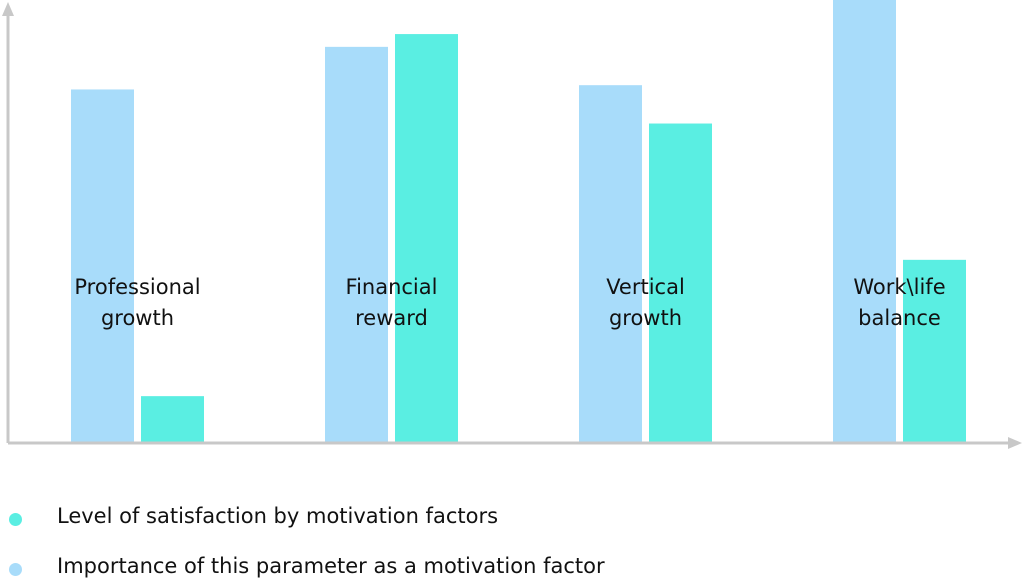  What do you see at coordinates (899, 318) in the screenshot?
I see `category-label-line: balance` at bounding box center [899, 318].